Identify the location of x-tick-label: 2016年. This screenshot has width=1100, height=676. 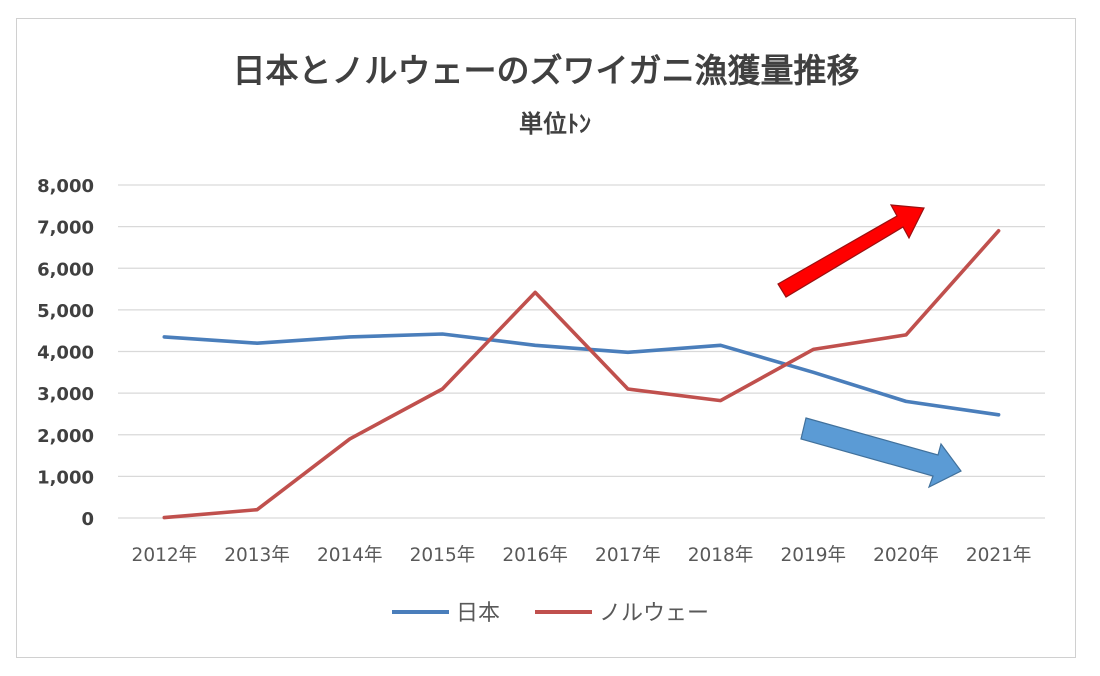
(535, 555).